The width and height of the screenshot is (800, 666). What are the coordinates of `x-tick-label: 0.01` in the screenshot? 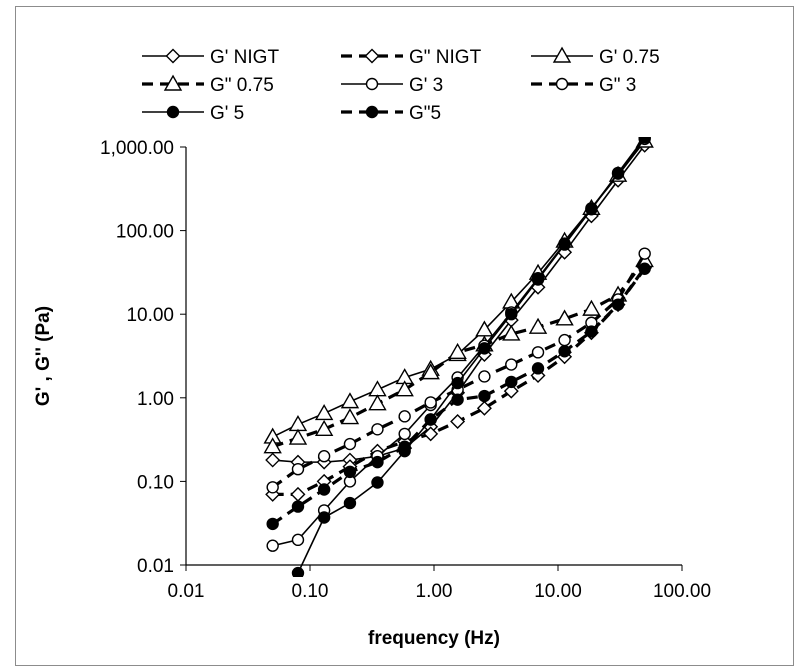 It's located at (186, 591).